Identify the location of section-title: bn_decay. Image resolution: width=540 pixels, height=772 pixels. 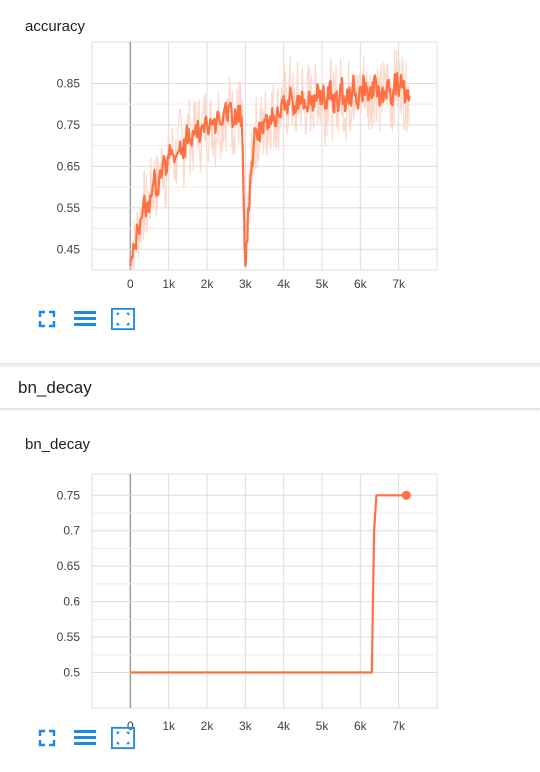
(55, 387).